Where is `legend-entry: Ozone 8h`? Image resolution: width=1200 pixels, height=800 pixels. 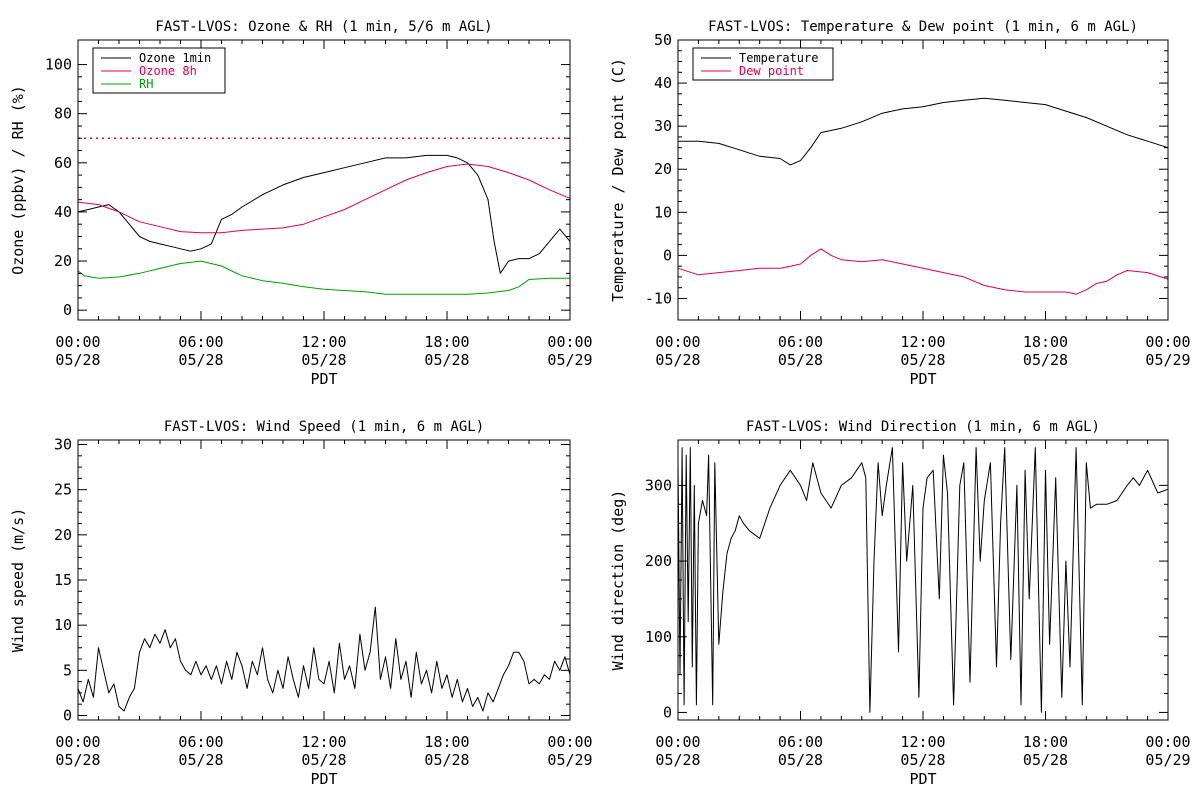 legend-entry: Ozone 8h is located at coordinates (168, 71).